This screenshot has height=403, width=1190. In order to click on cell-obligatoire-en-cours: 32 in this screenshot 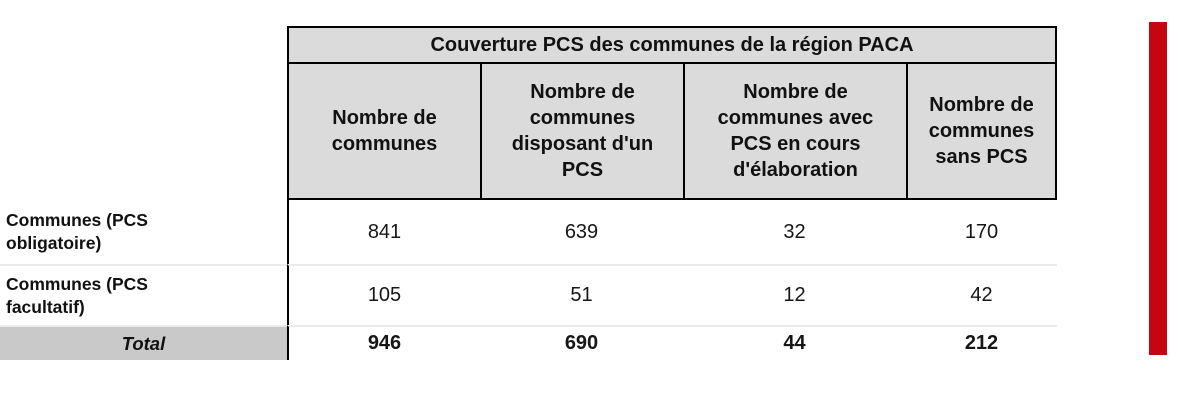, I will do `click(794, 231)`.